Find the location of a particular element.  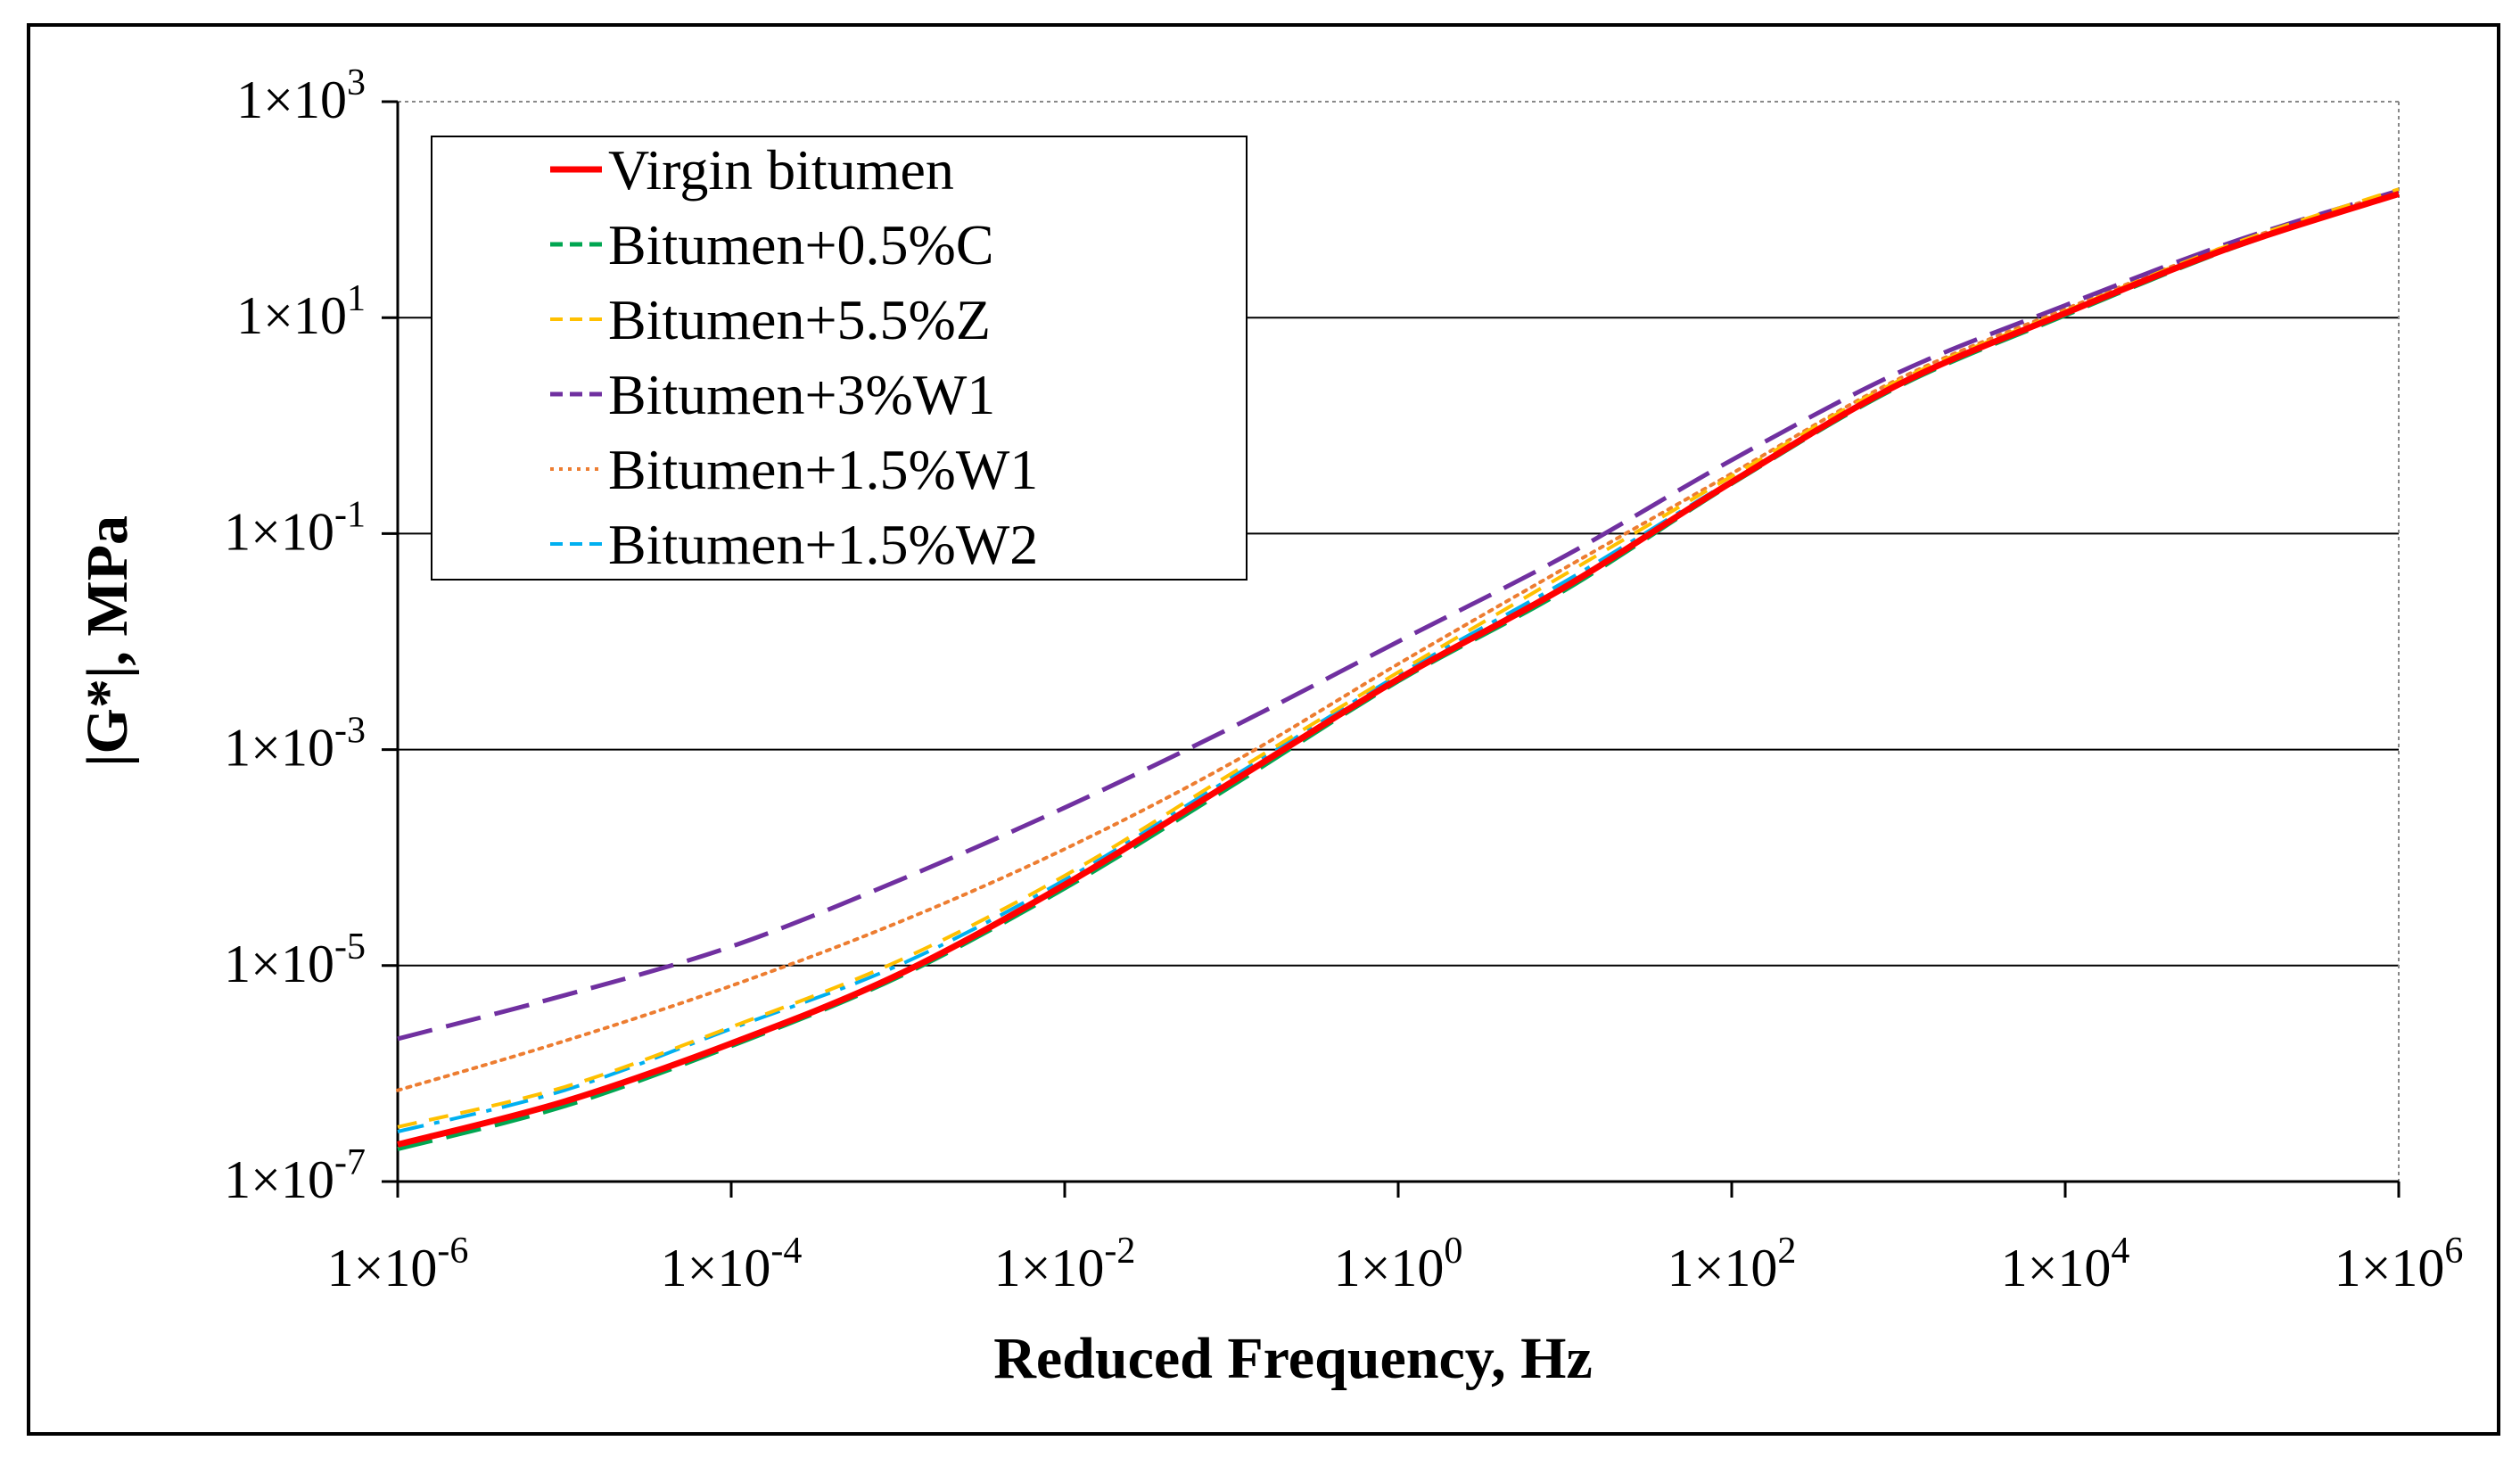

x-axis-title: Reduced Frequency, Hz is located at coordinates (1293, 1358).